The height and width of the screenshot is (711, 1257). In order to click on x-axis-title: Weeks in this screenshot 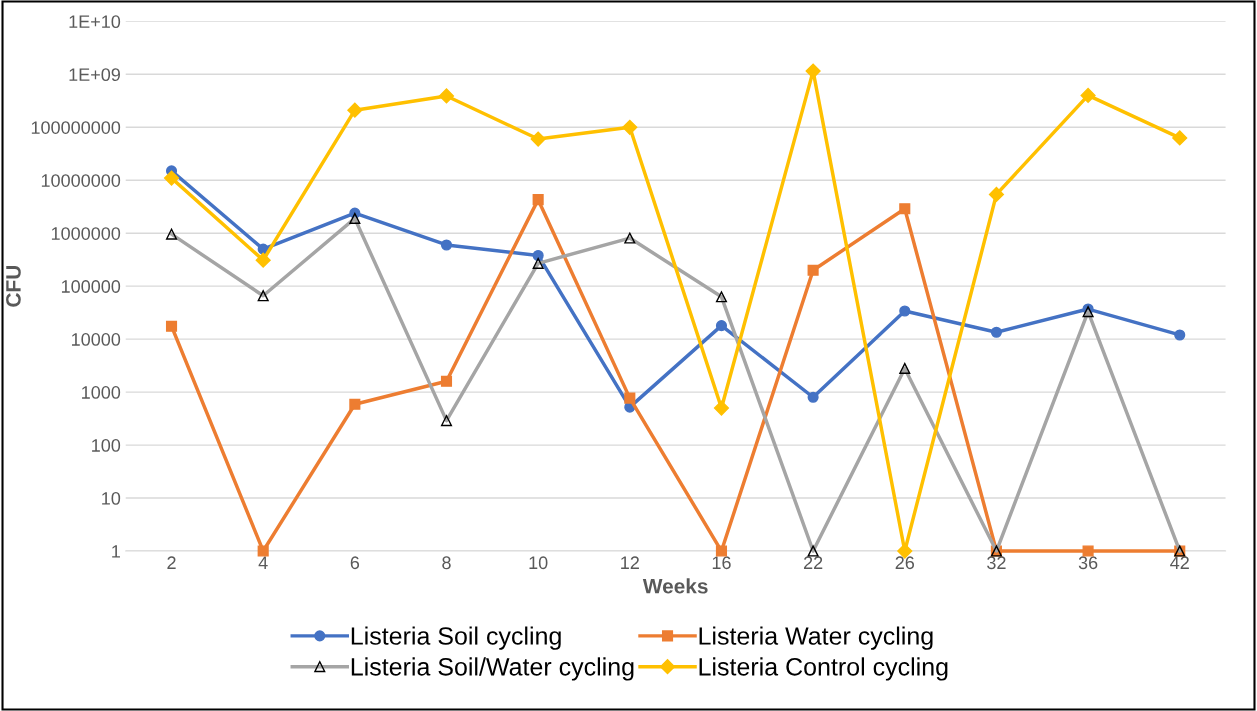, I will do `click(675, 586)`.